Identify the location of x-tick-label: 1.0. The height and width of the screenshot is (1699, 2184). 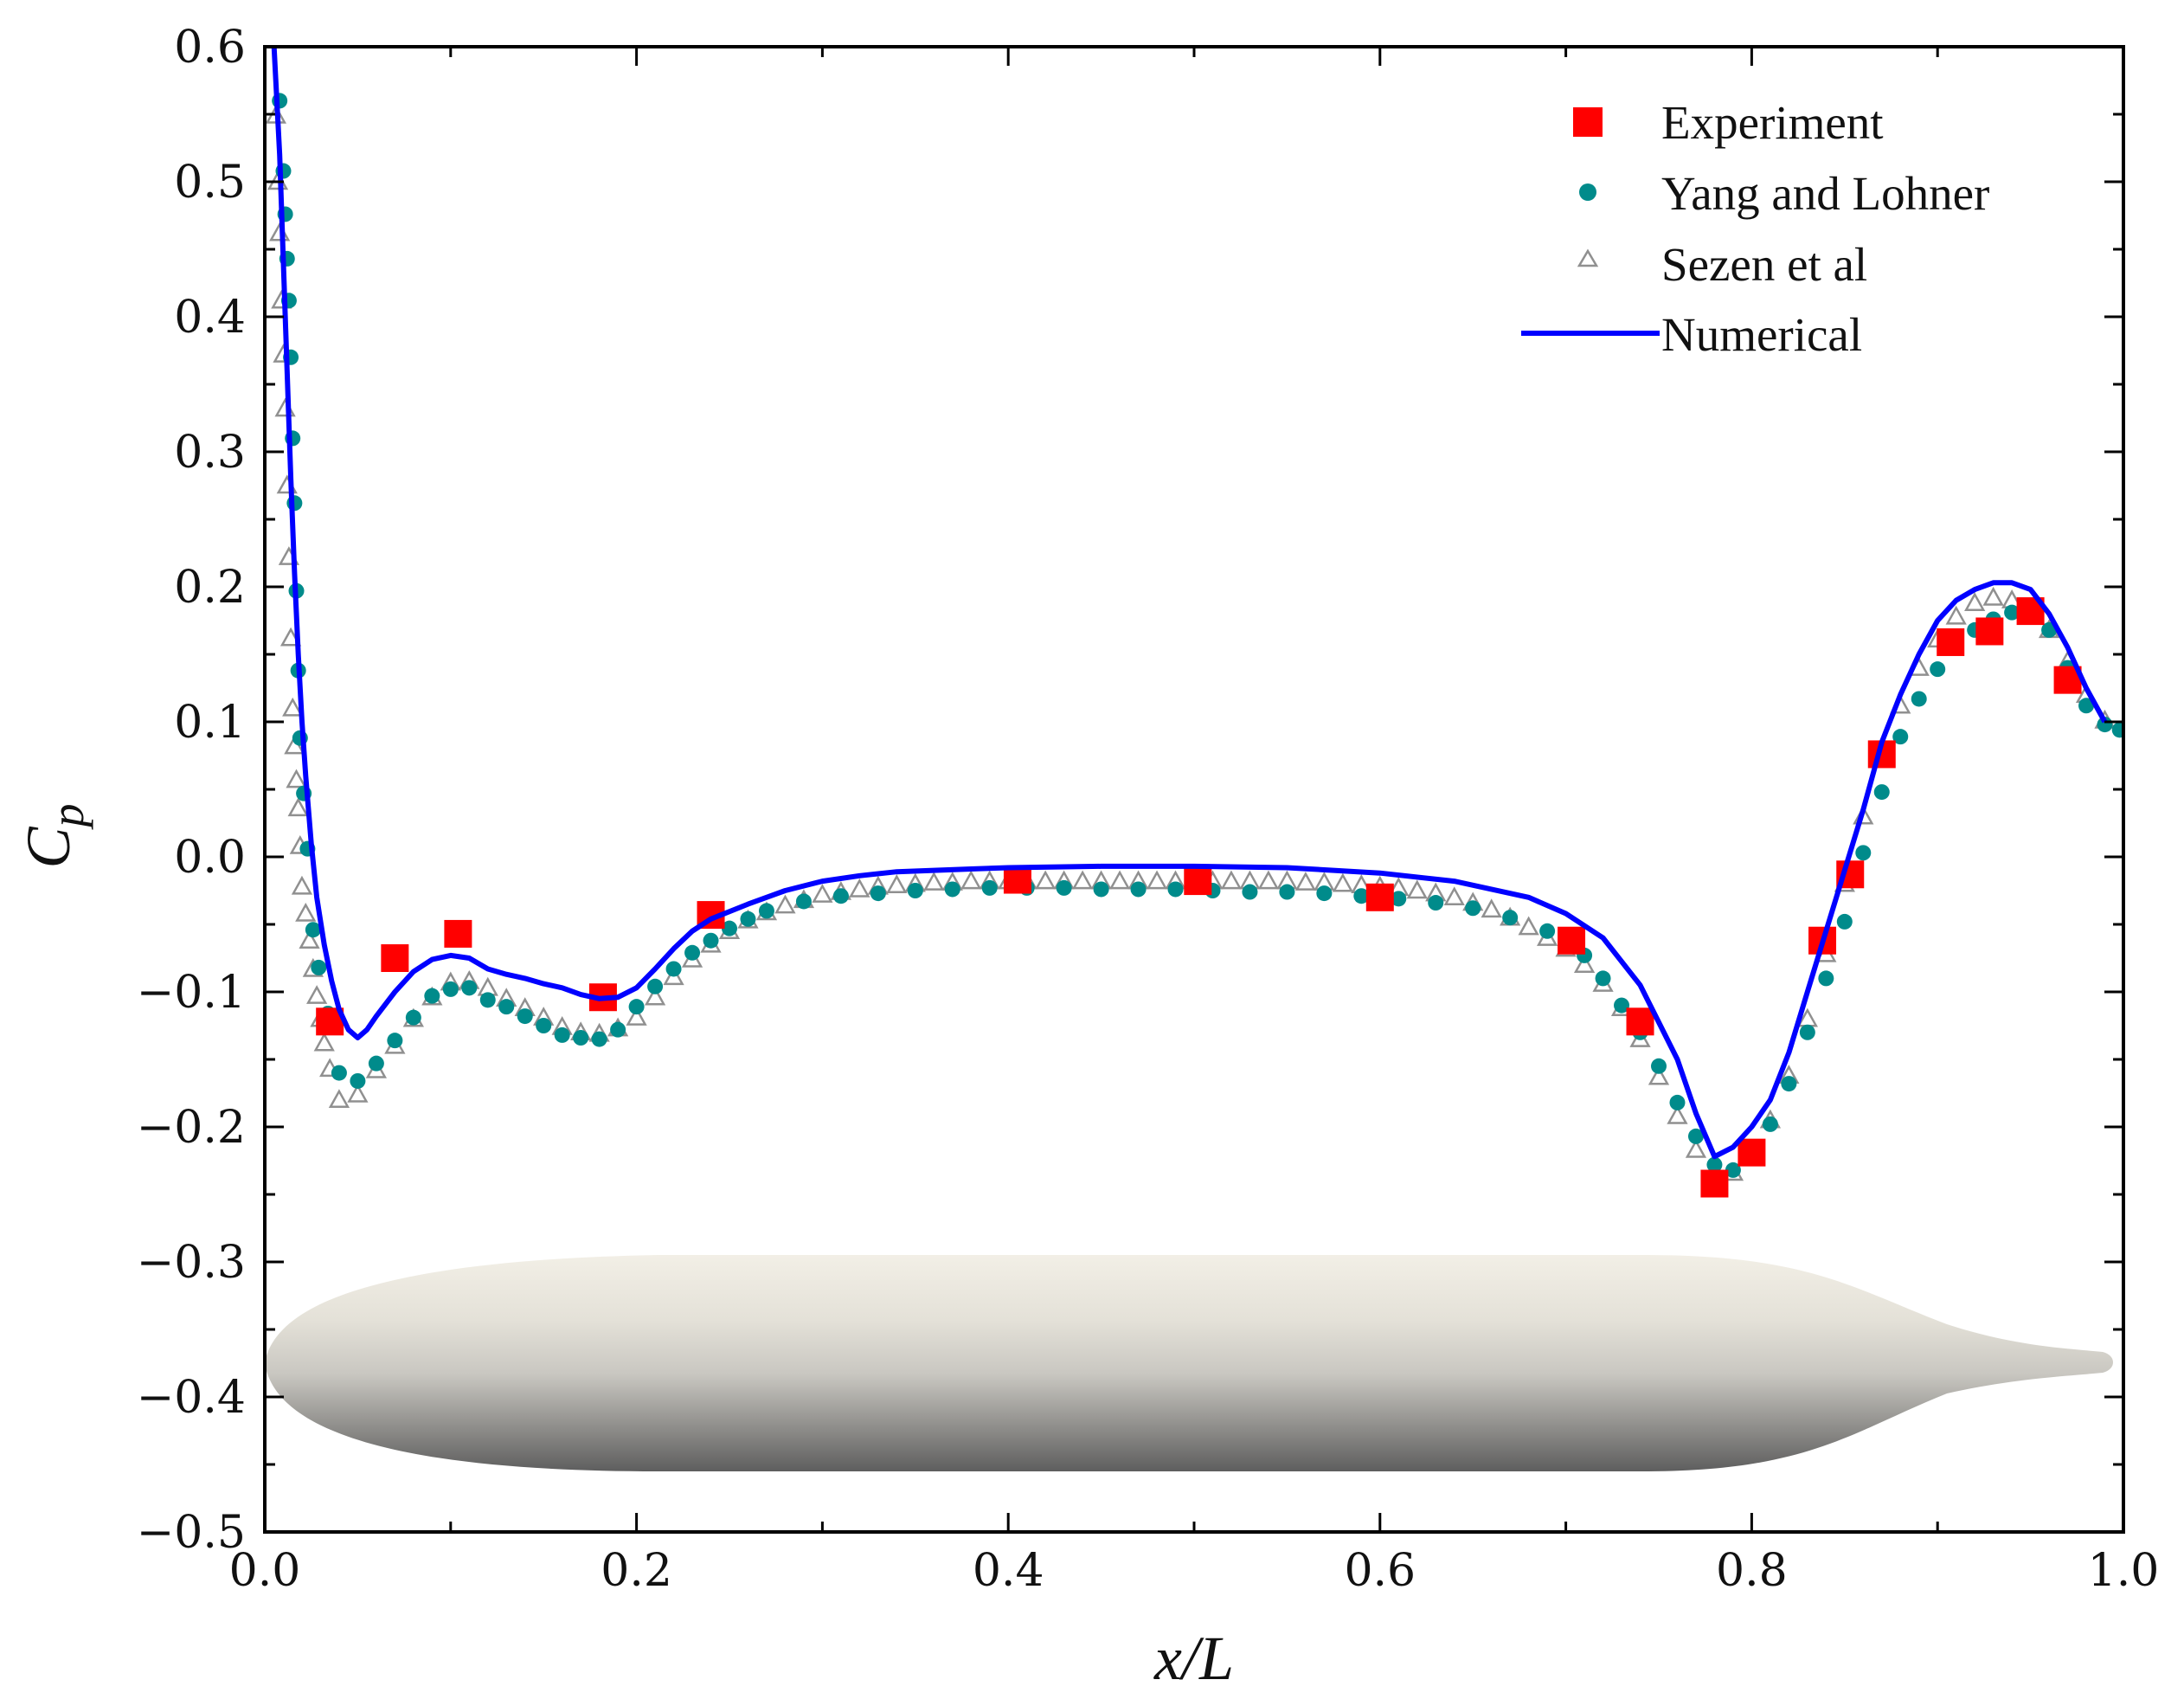
(2124, 1571).